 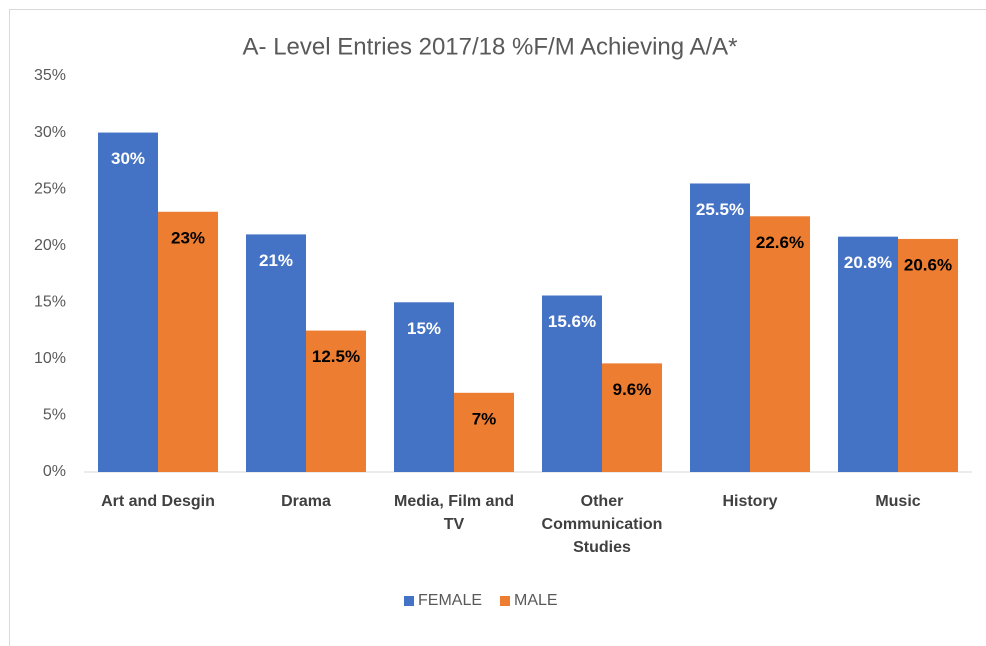 I want to click on y-tick-label: 10%, so click(x=50, y=358).